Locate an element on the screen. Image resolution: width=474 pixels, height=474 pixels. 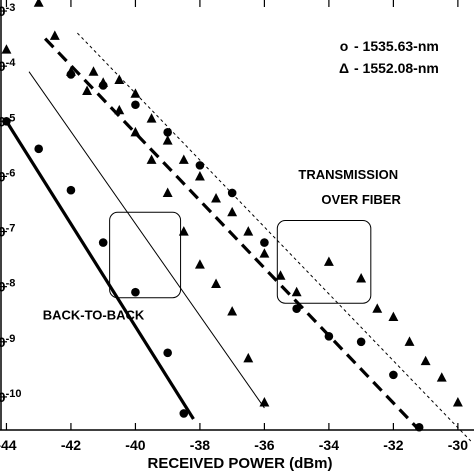
x-tick-label: -40 is located at coordinates (135, 445).